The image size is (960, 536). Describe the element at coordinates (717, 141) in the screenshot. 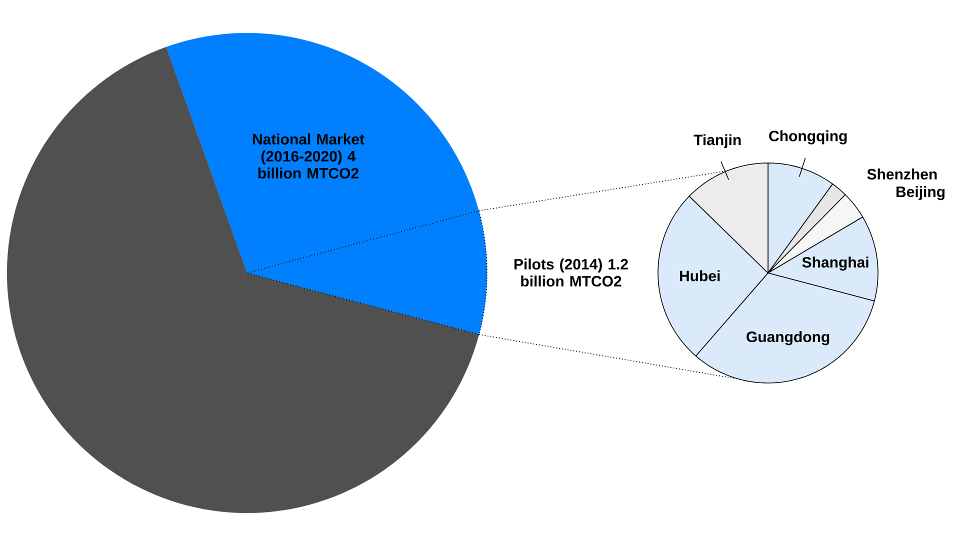

I see `slice-label: Tianjin` at that location.